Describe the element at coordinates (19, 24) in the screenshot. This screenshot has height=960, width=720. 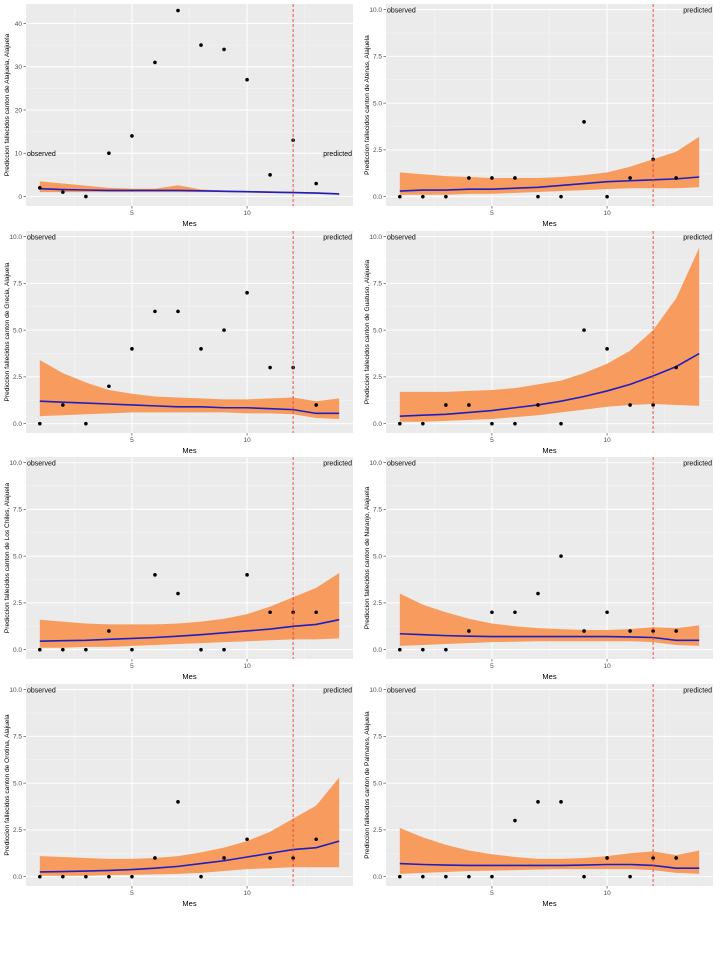
I see `y-tick-label: 40` at that location.